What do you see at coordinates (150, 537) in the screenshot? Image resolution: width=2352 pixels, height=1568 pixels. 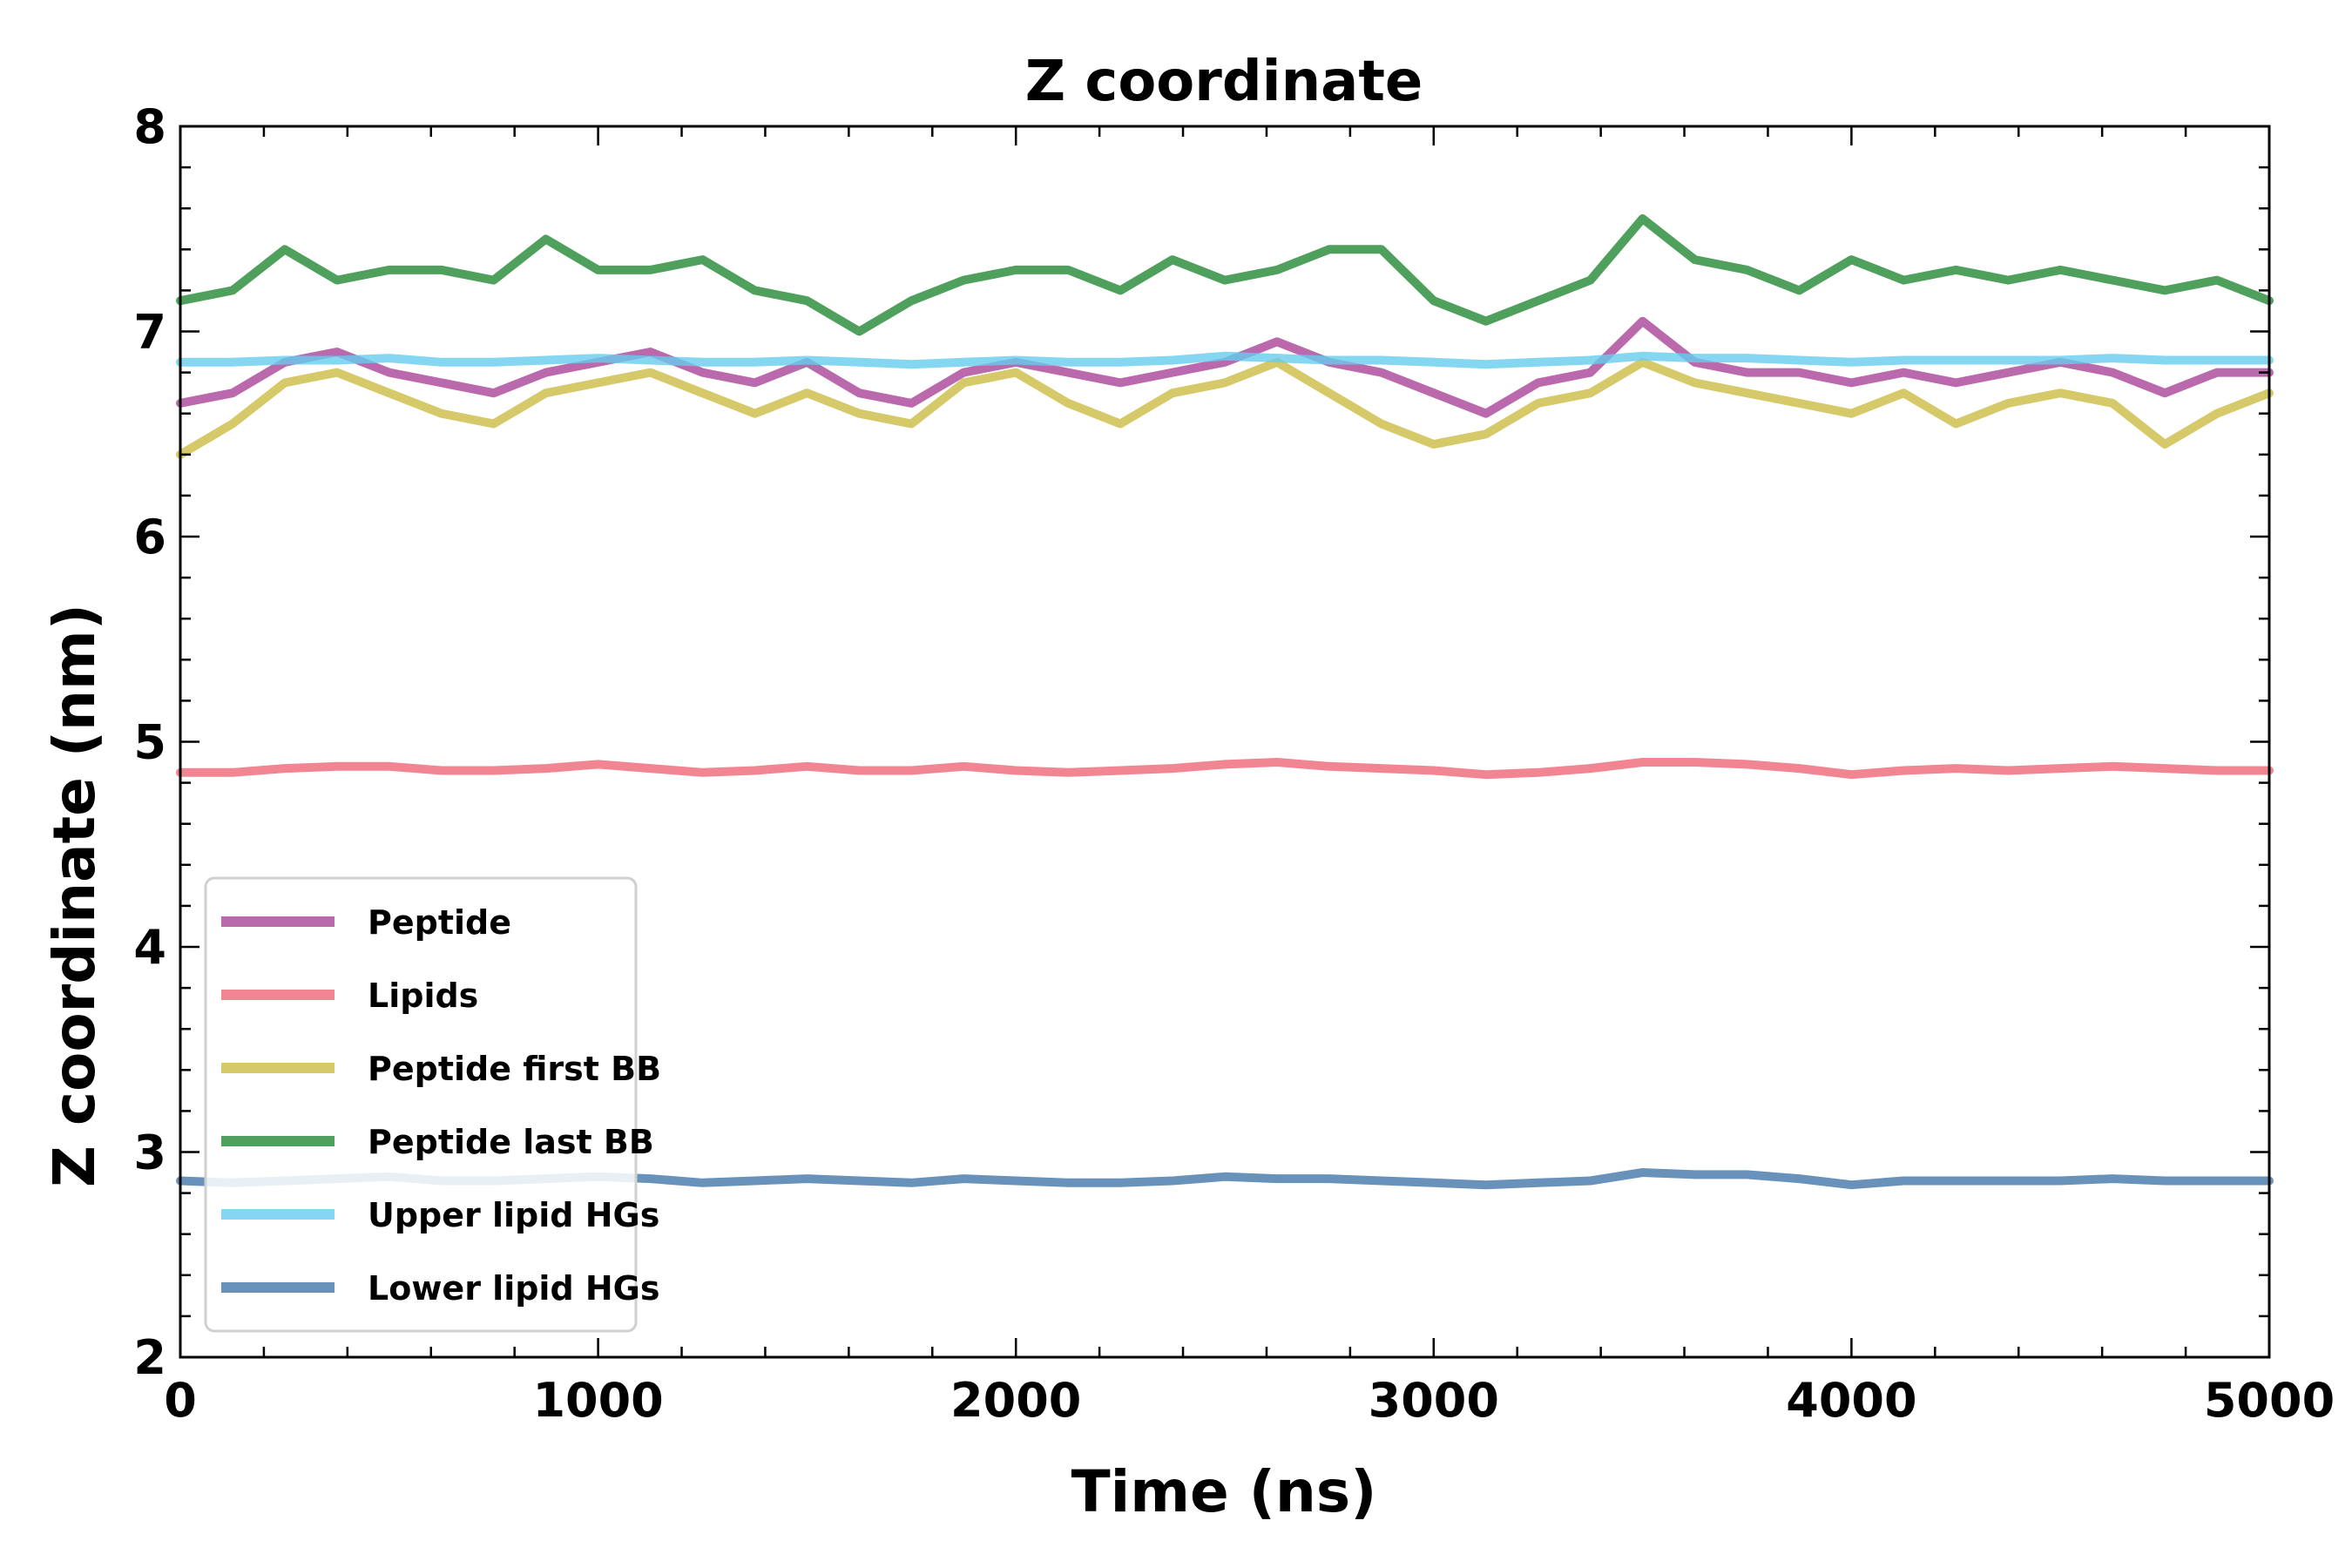 I see `y-tick-label: 6` at bounding box center [150, 537].